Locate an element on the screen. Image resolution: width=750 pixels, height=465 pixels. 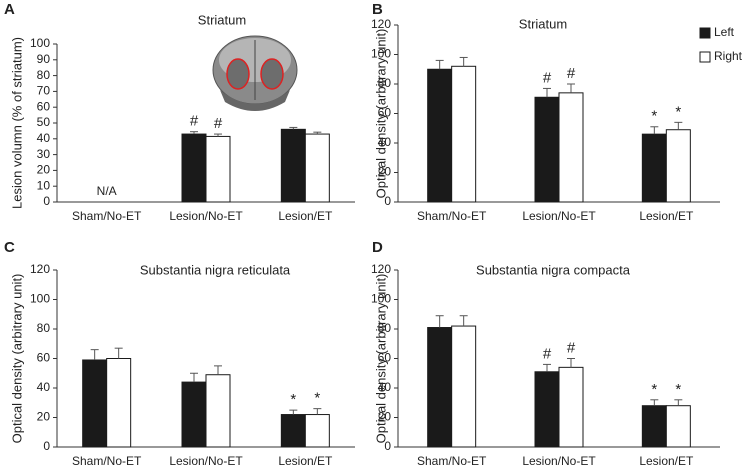
y-axis-label: Lesion volumn (% of striatum) is located at coordinates (16, 123).